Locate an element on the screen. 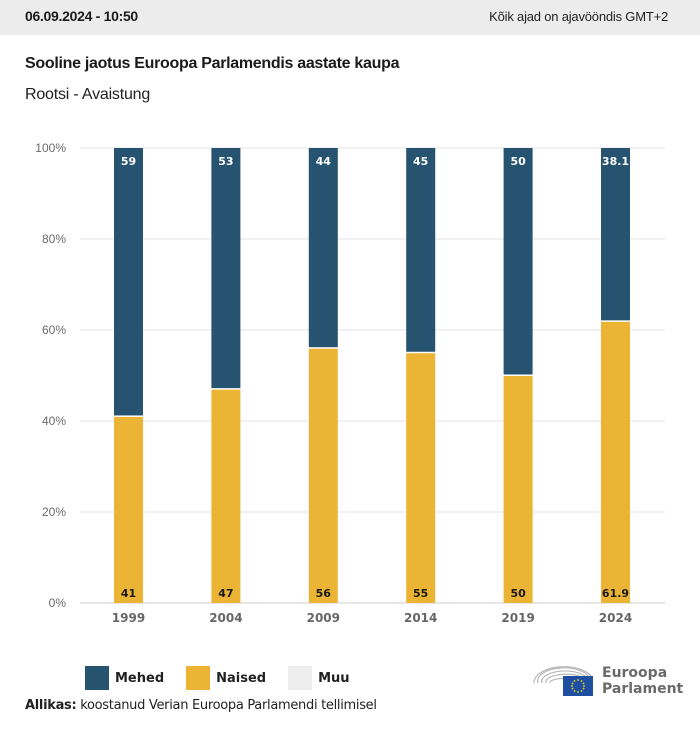 Image resolution: width=700 pixels, height=731 pixels. legend-label: Naised is located at coordinates (241, 678).